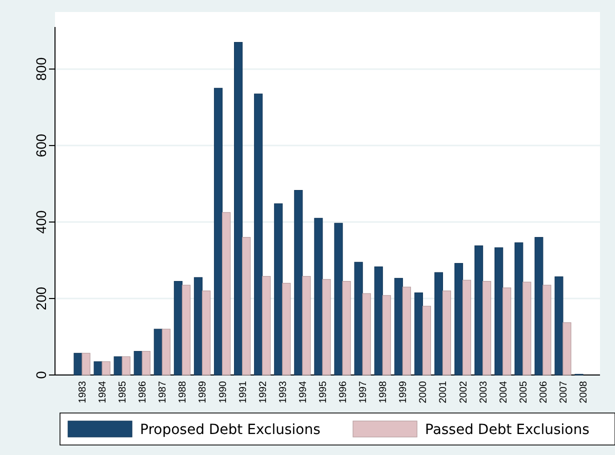  What do you see at coordinates (83, 392) in the screenshot?
I see `x-tick-label: 1983` at bounding box center [83, 392].